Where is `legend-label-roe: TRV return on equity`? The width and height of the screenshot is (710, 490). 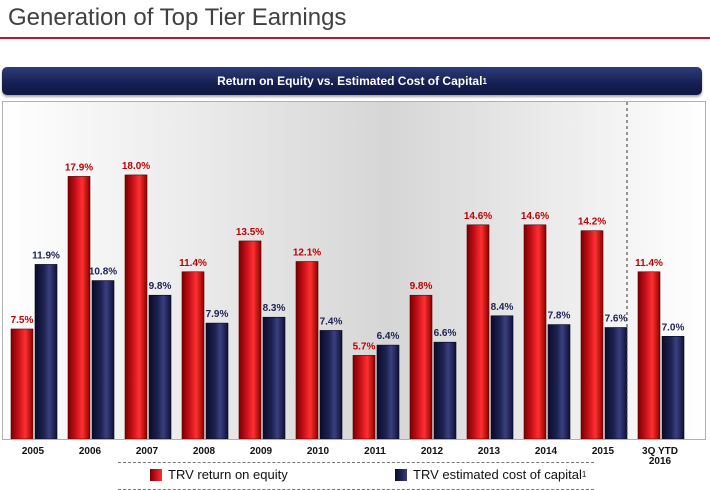 legend-label-roe: TRV return on equity is located at coordinates (228, 474).